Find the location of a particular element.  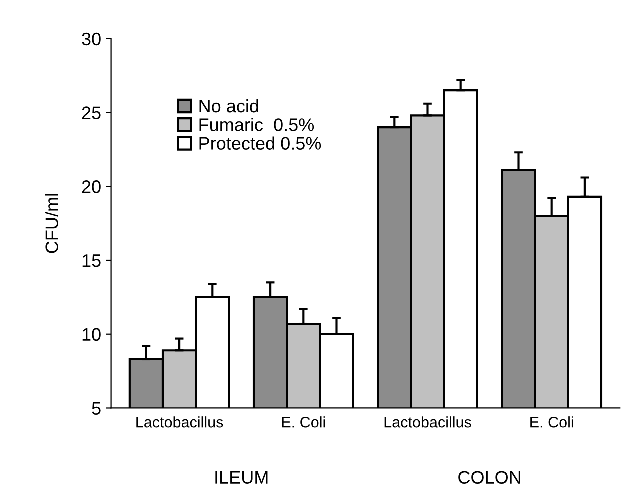

text: ILEUM is located at coordinates (242, 477).